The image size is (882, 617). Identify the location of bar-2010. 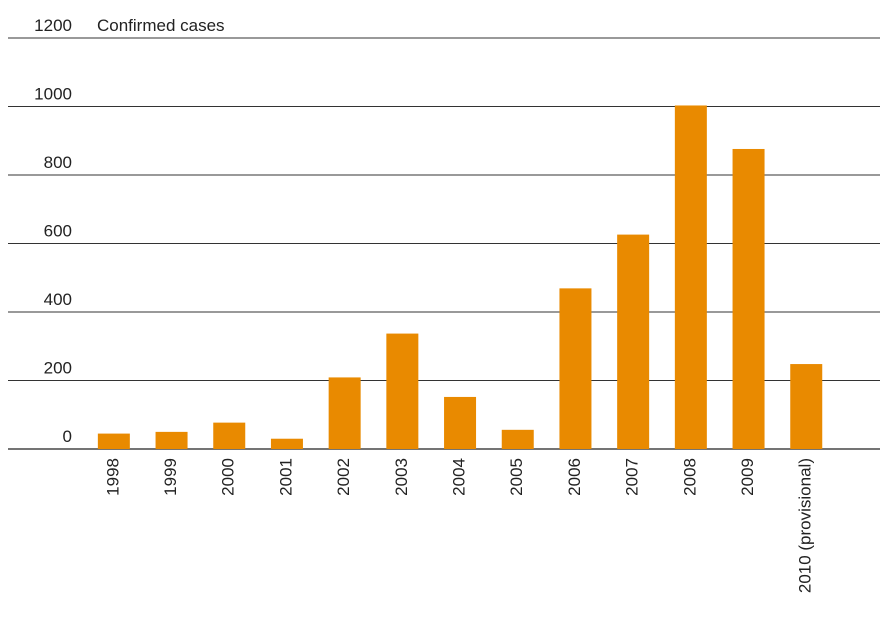
(806, 406).